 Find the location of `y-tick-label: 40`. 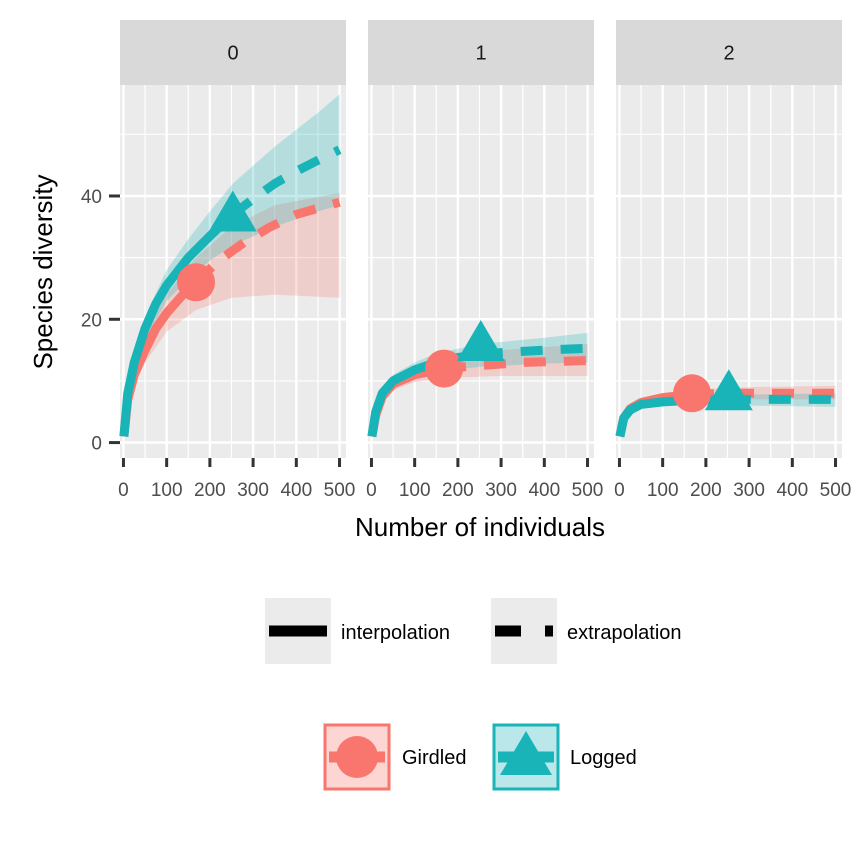

y-tick-label: 40 is located at coordinates (91, 197).